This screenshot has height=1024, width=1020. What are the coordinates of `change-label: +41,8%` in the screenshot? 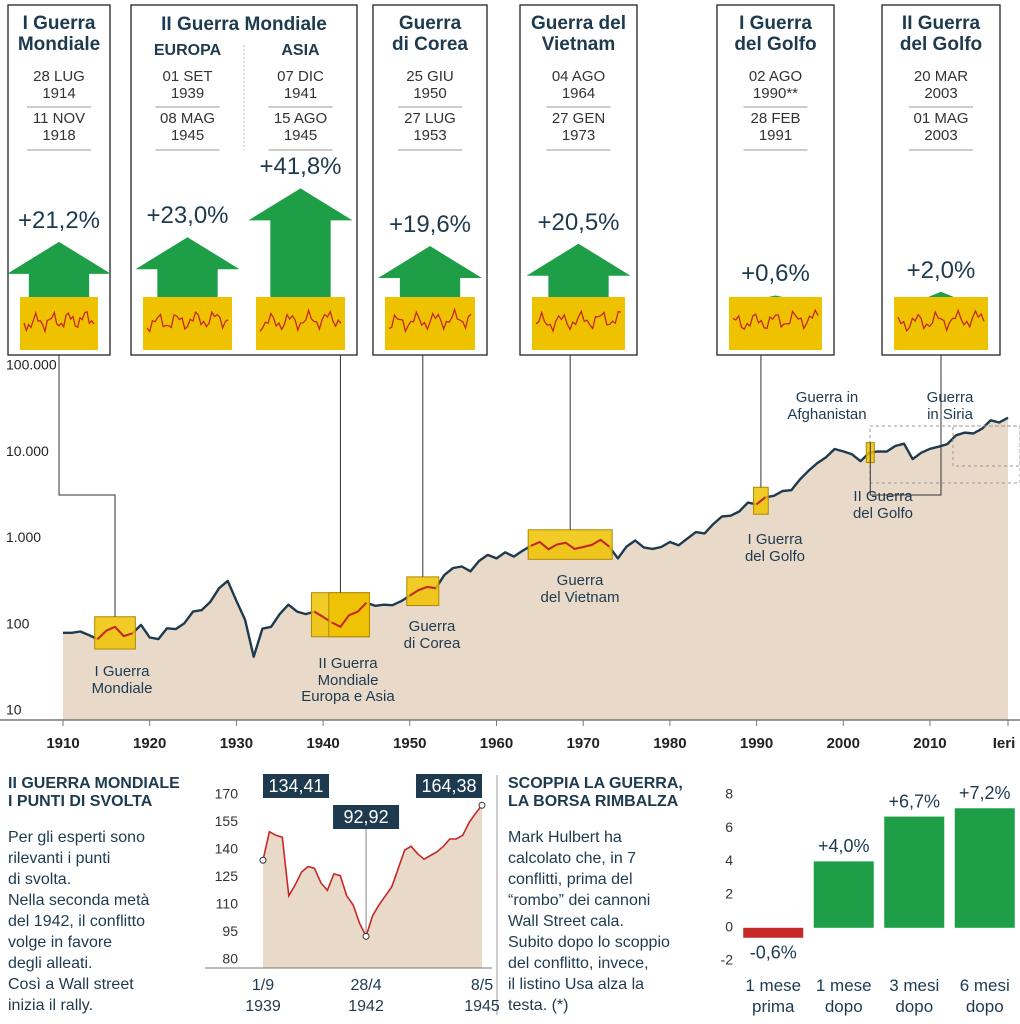 It's located at (300, 167).